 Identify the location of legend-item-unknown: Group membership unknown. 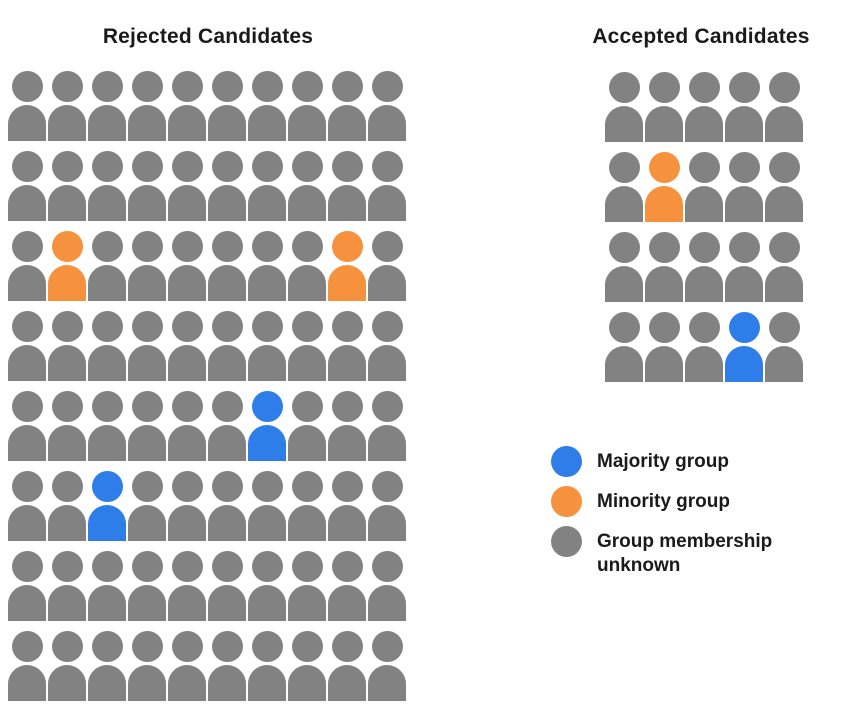
(681, 552).